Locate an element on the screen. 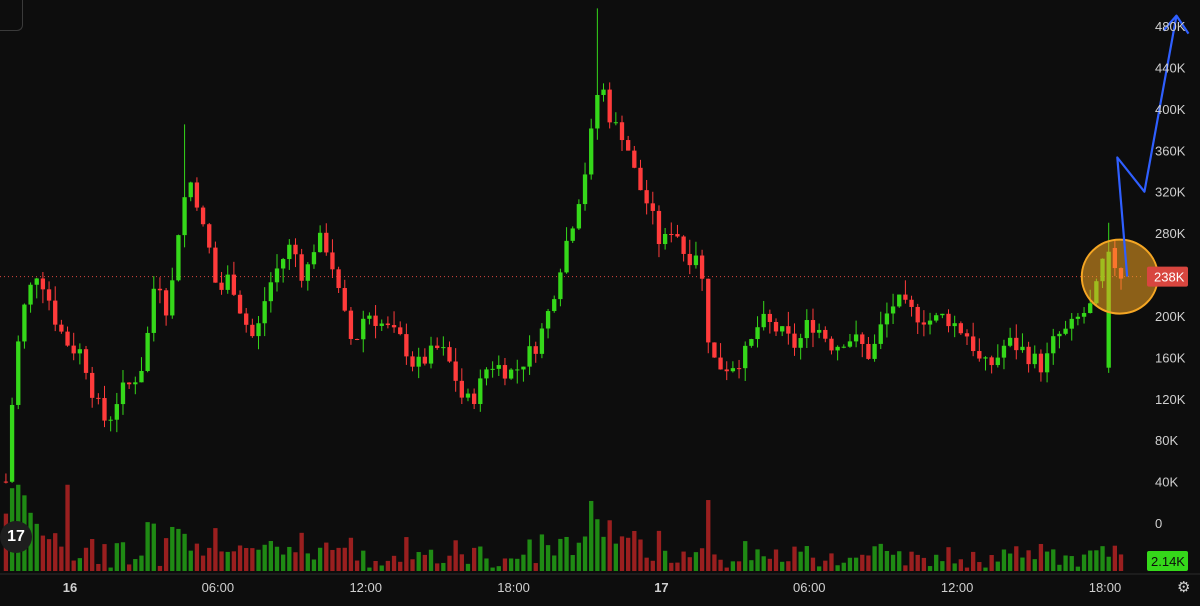  settings-gear-icon: ⚙ is located at coordinates (1184, 587).